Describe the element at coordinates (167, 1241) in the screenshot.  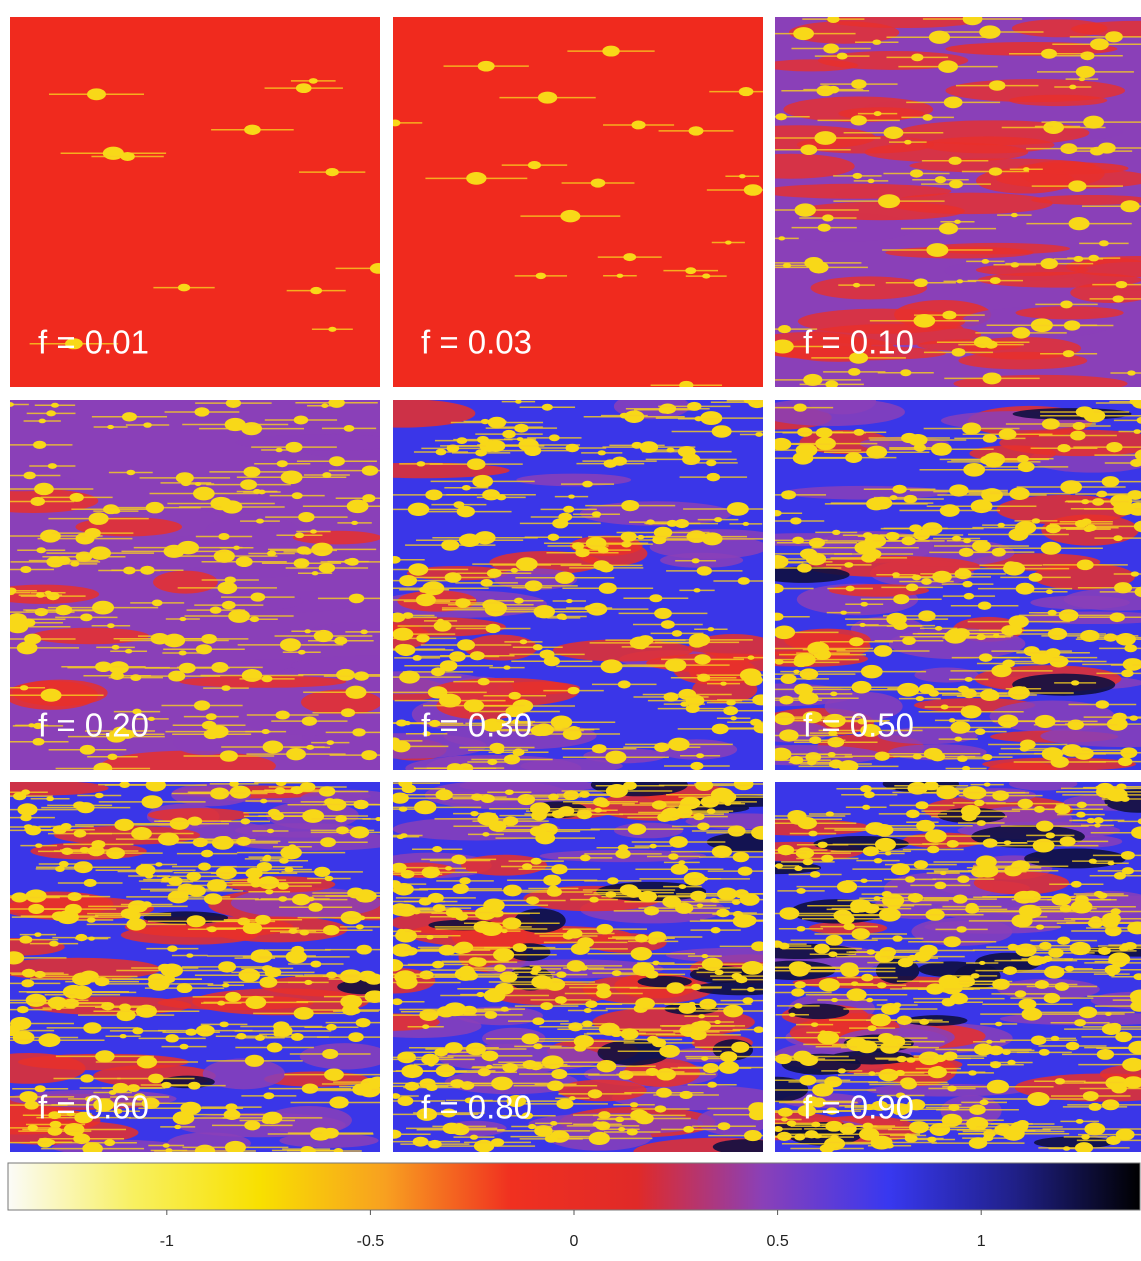
I see `tick-label: -1` at that location.